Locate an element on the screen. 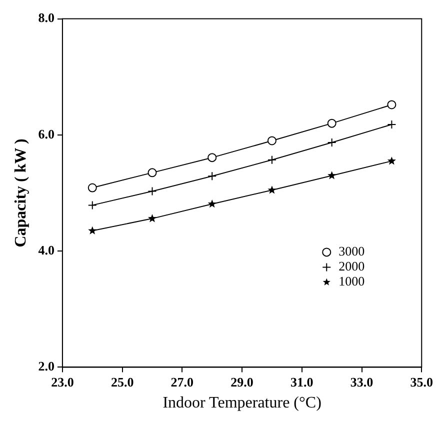  y-tick-label: 4.0 is located at coordinates (46, 250).